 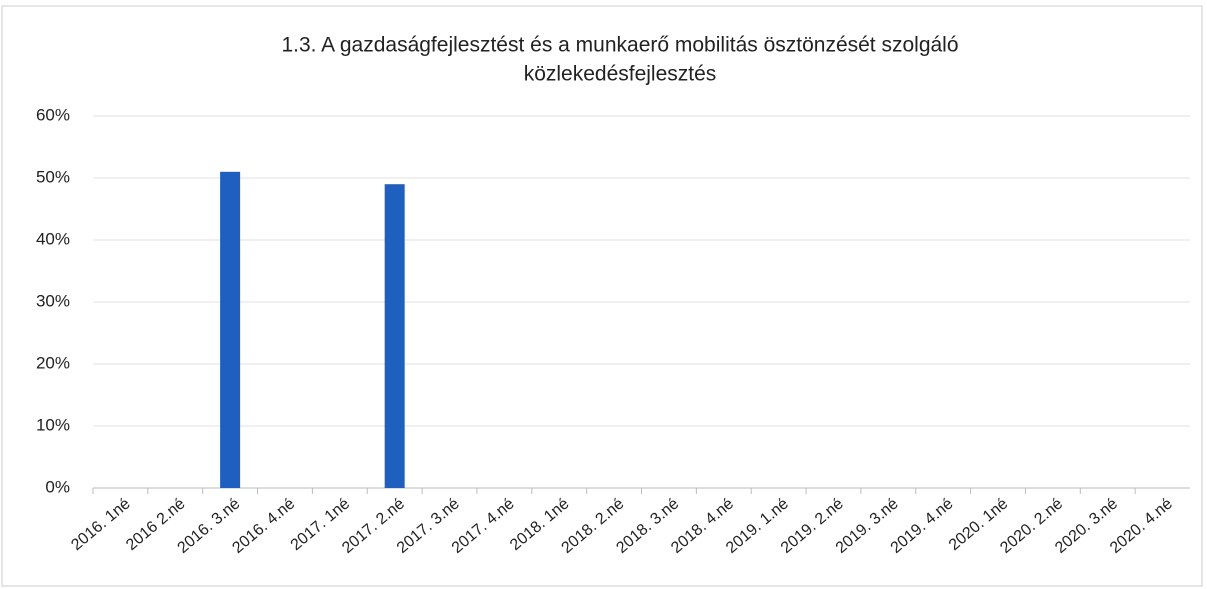 What do you see at coordinates (53, 424) in the screenshot?
I see `y-tick-label: 10%` at bounding box center [53, 424].